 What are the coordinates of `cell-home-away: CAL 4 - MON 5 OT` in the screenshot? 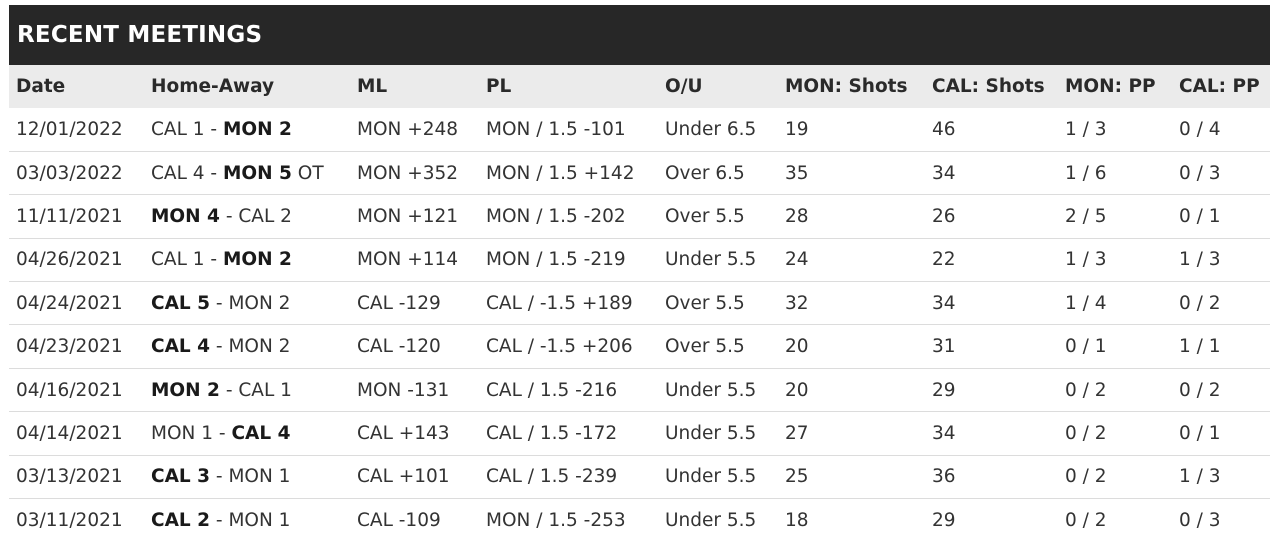 It's located at (237, 173).